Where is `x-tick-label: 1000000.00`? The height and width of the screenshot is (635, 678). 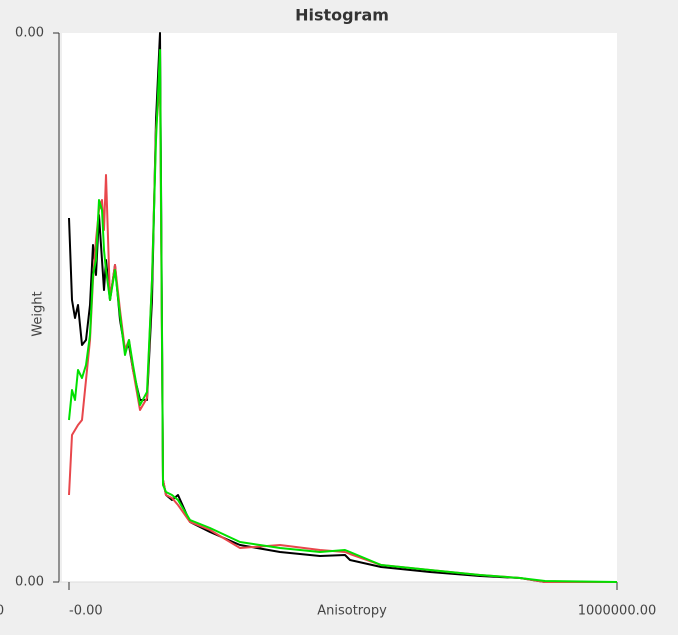
x-tick-label: 1000000.00 is located at coordinates (617, 611).